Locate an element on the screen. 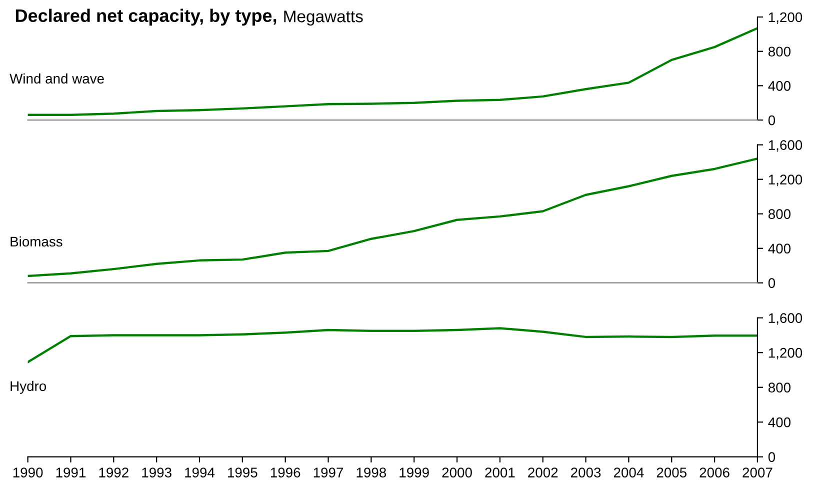  chart-subtitle: Megawatts is located at coordinates (323, 18).